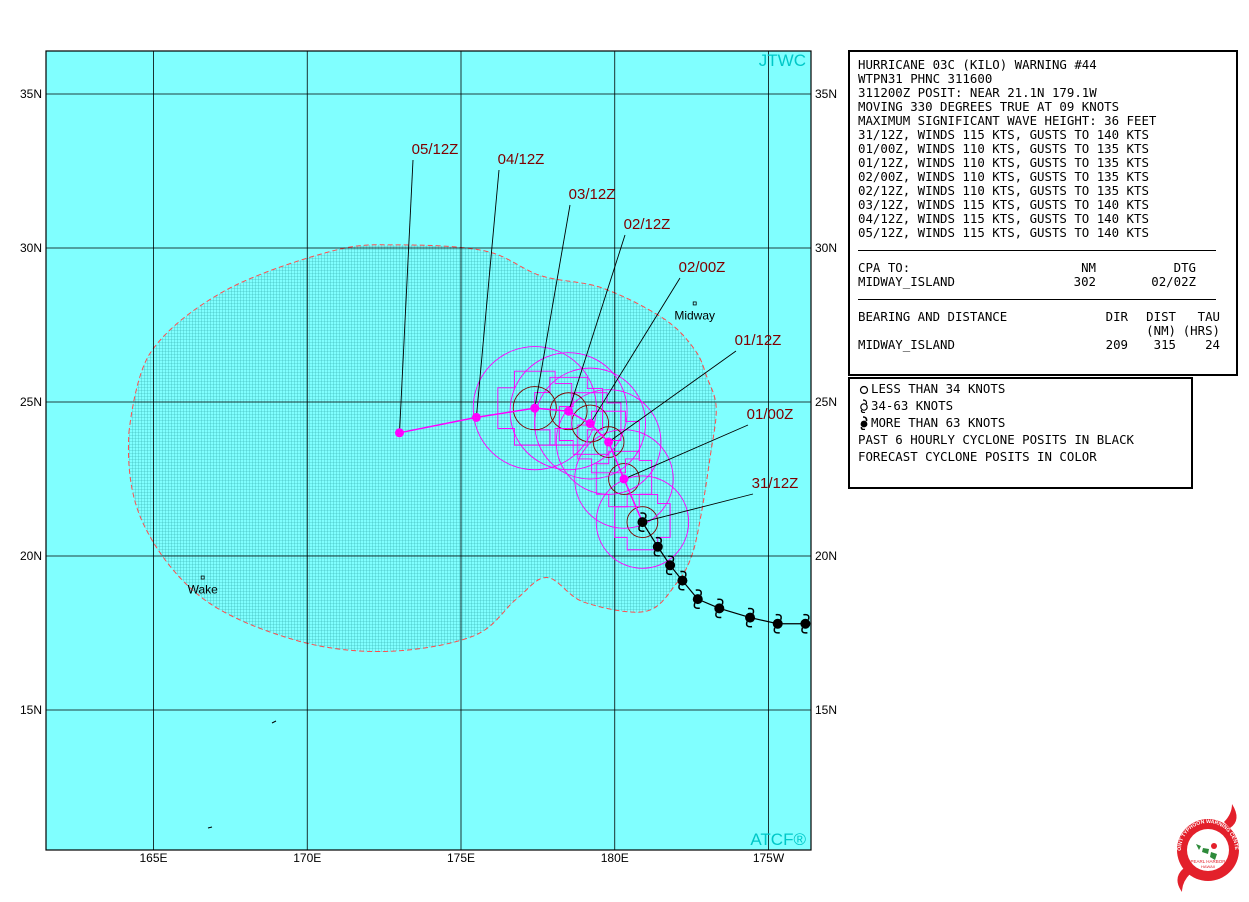  I want to click on bearing-sub-tau: (HRS), so click(1201, 330).